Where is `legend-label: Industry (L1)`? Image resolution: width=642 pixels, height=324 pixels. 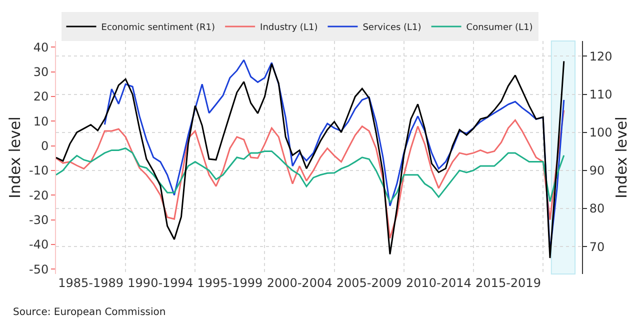
legend-label: Industry (L1) is located at coordinates (289, 28).